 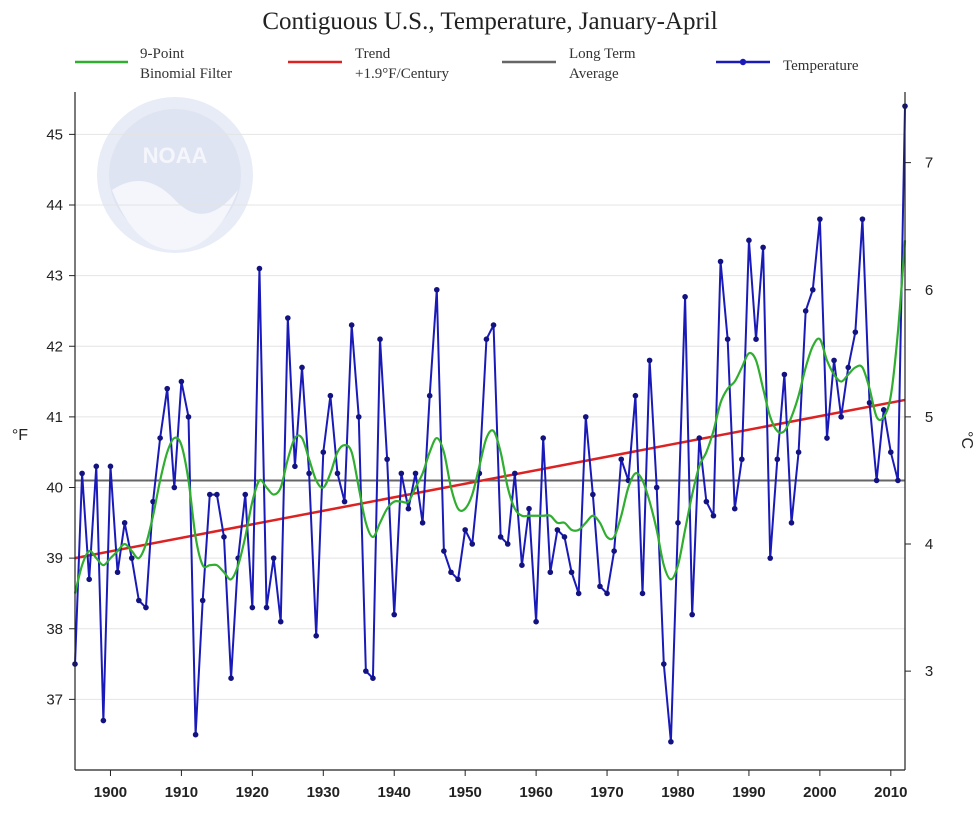 What do you see at coordinates (522, 565) in the screenshot?
I see `temperature-point-1958` at bounding box center [522, 565].